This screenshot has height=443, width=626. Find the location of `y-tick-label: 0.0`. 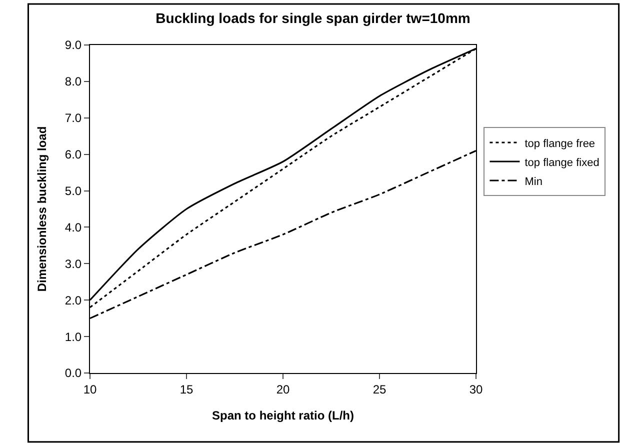

y-tick-label: 0.0 is located at coordinates (73, 373).